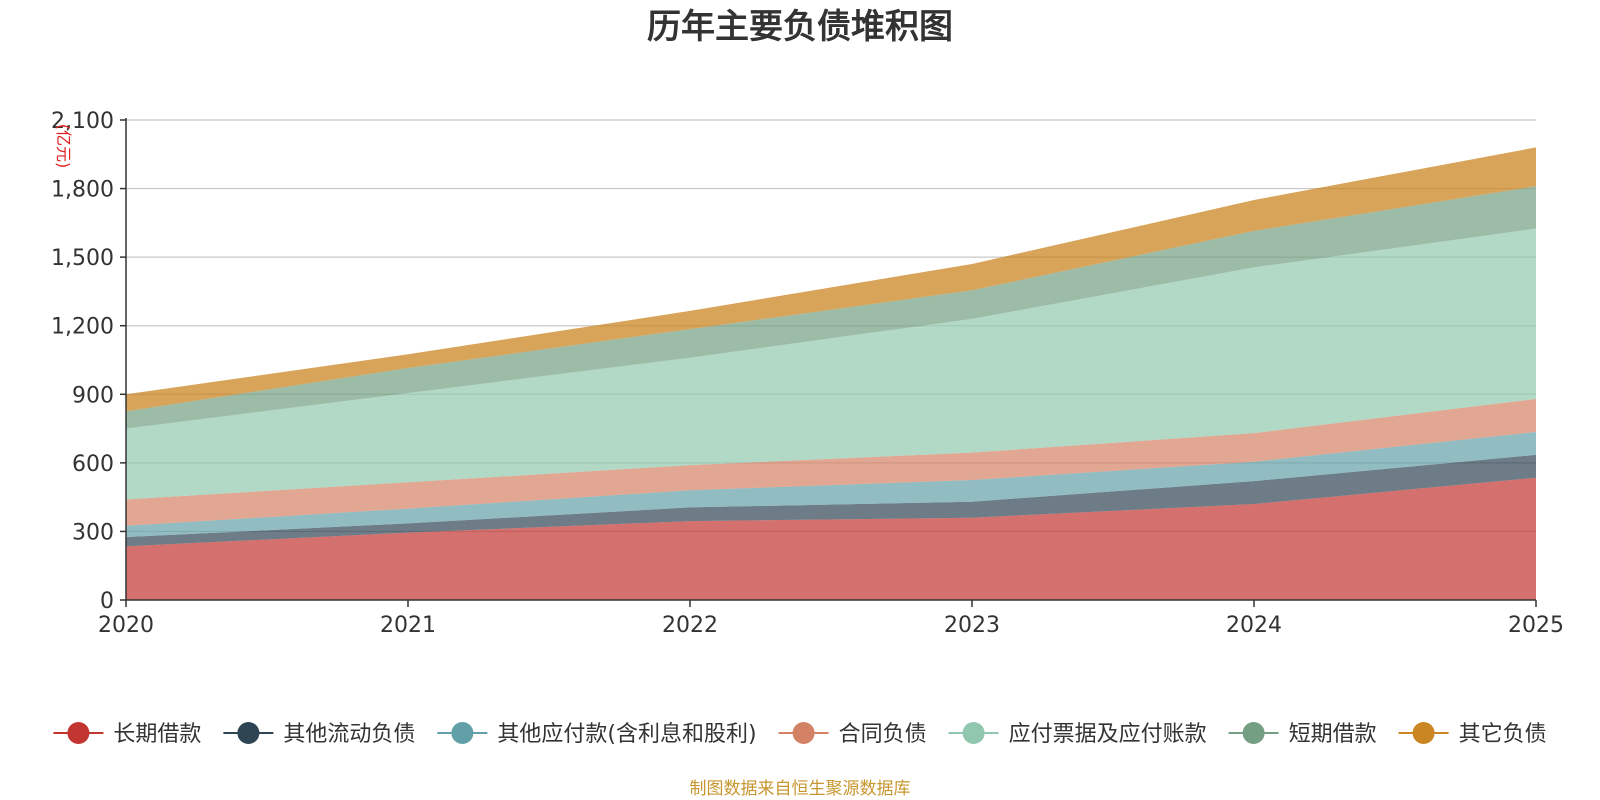 The width and height of the screenshot is (1600, 800). Describe the element at coordinates (626, 734) in the screenshot. I see `legend-label: 其他应付款(含利息和股利)` at that location.